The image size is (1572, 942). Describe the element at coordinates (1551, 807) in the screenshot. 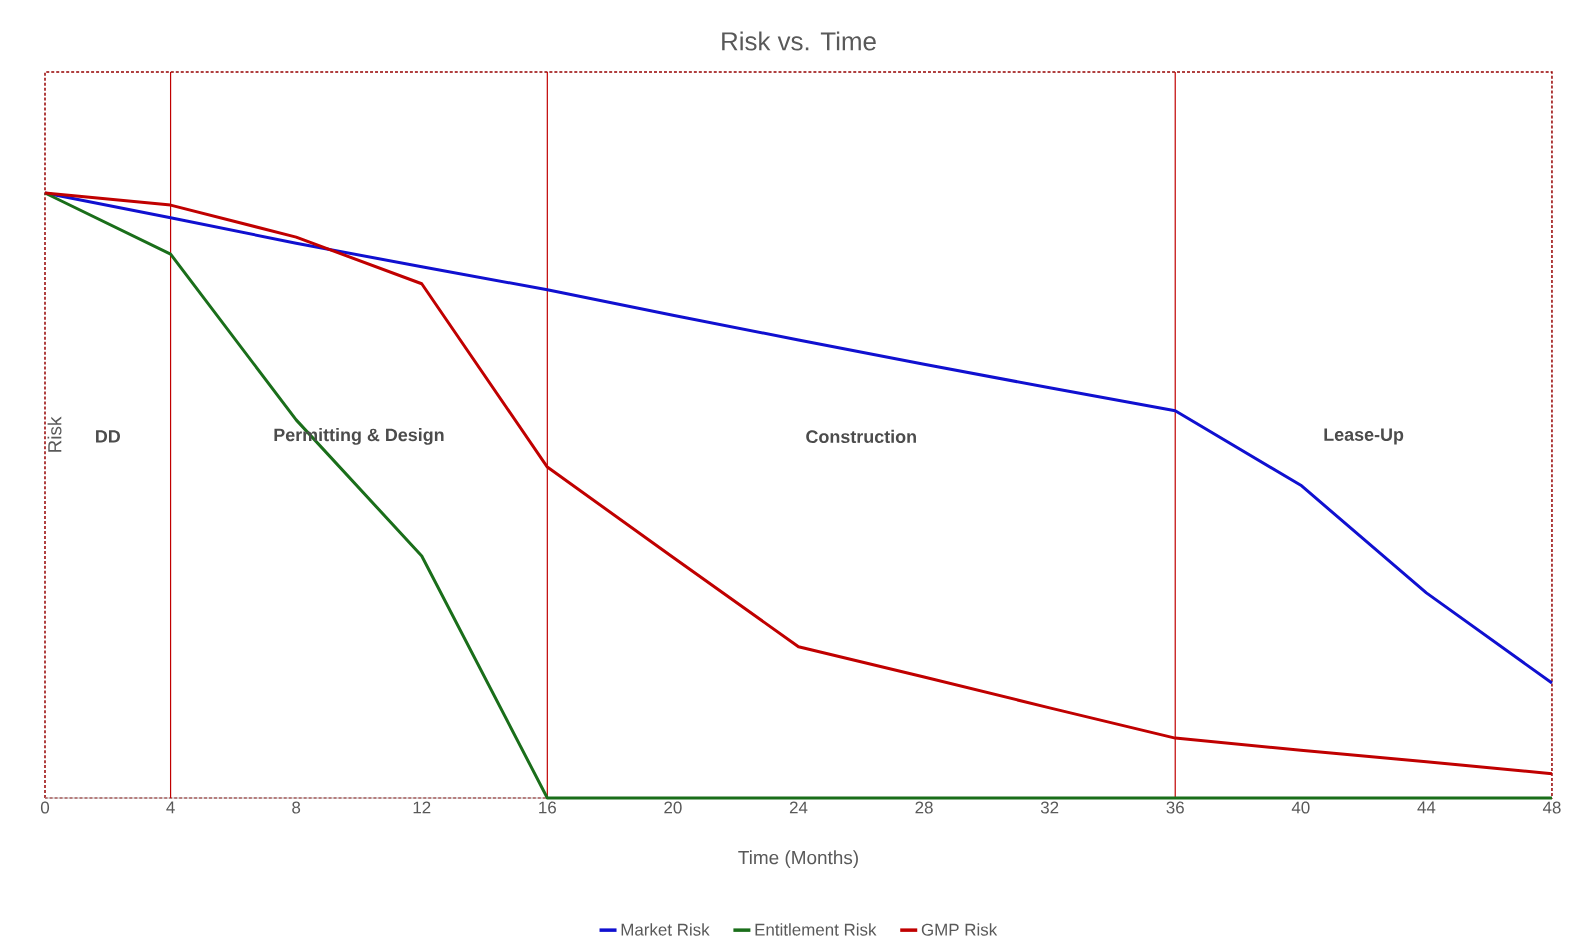

I see `x-tick-label: 48` at that location.